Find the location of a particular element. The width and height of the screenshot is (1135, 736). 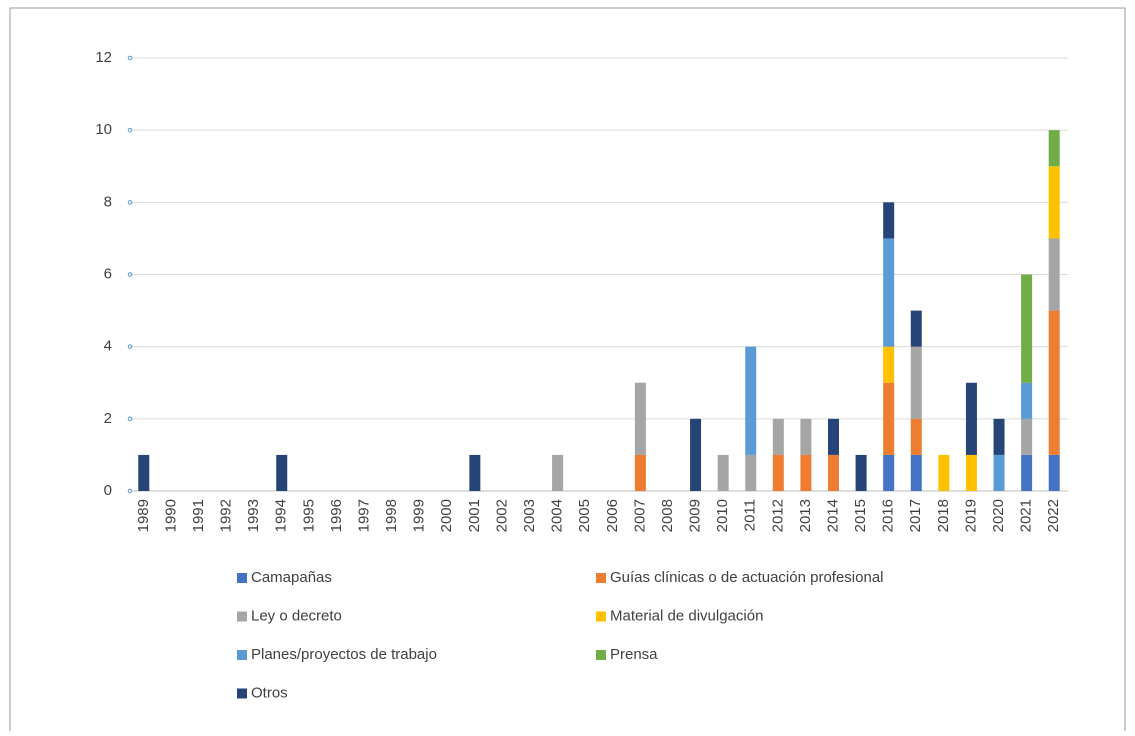

x-tick-label: 2001 is located at coordinates (474, 515).